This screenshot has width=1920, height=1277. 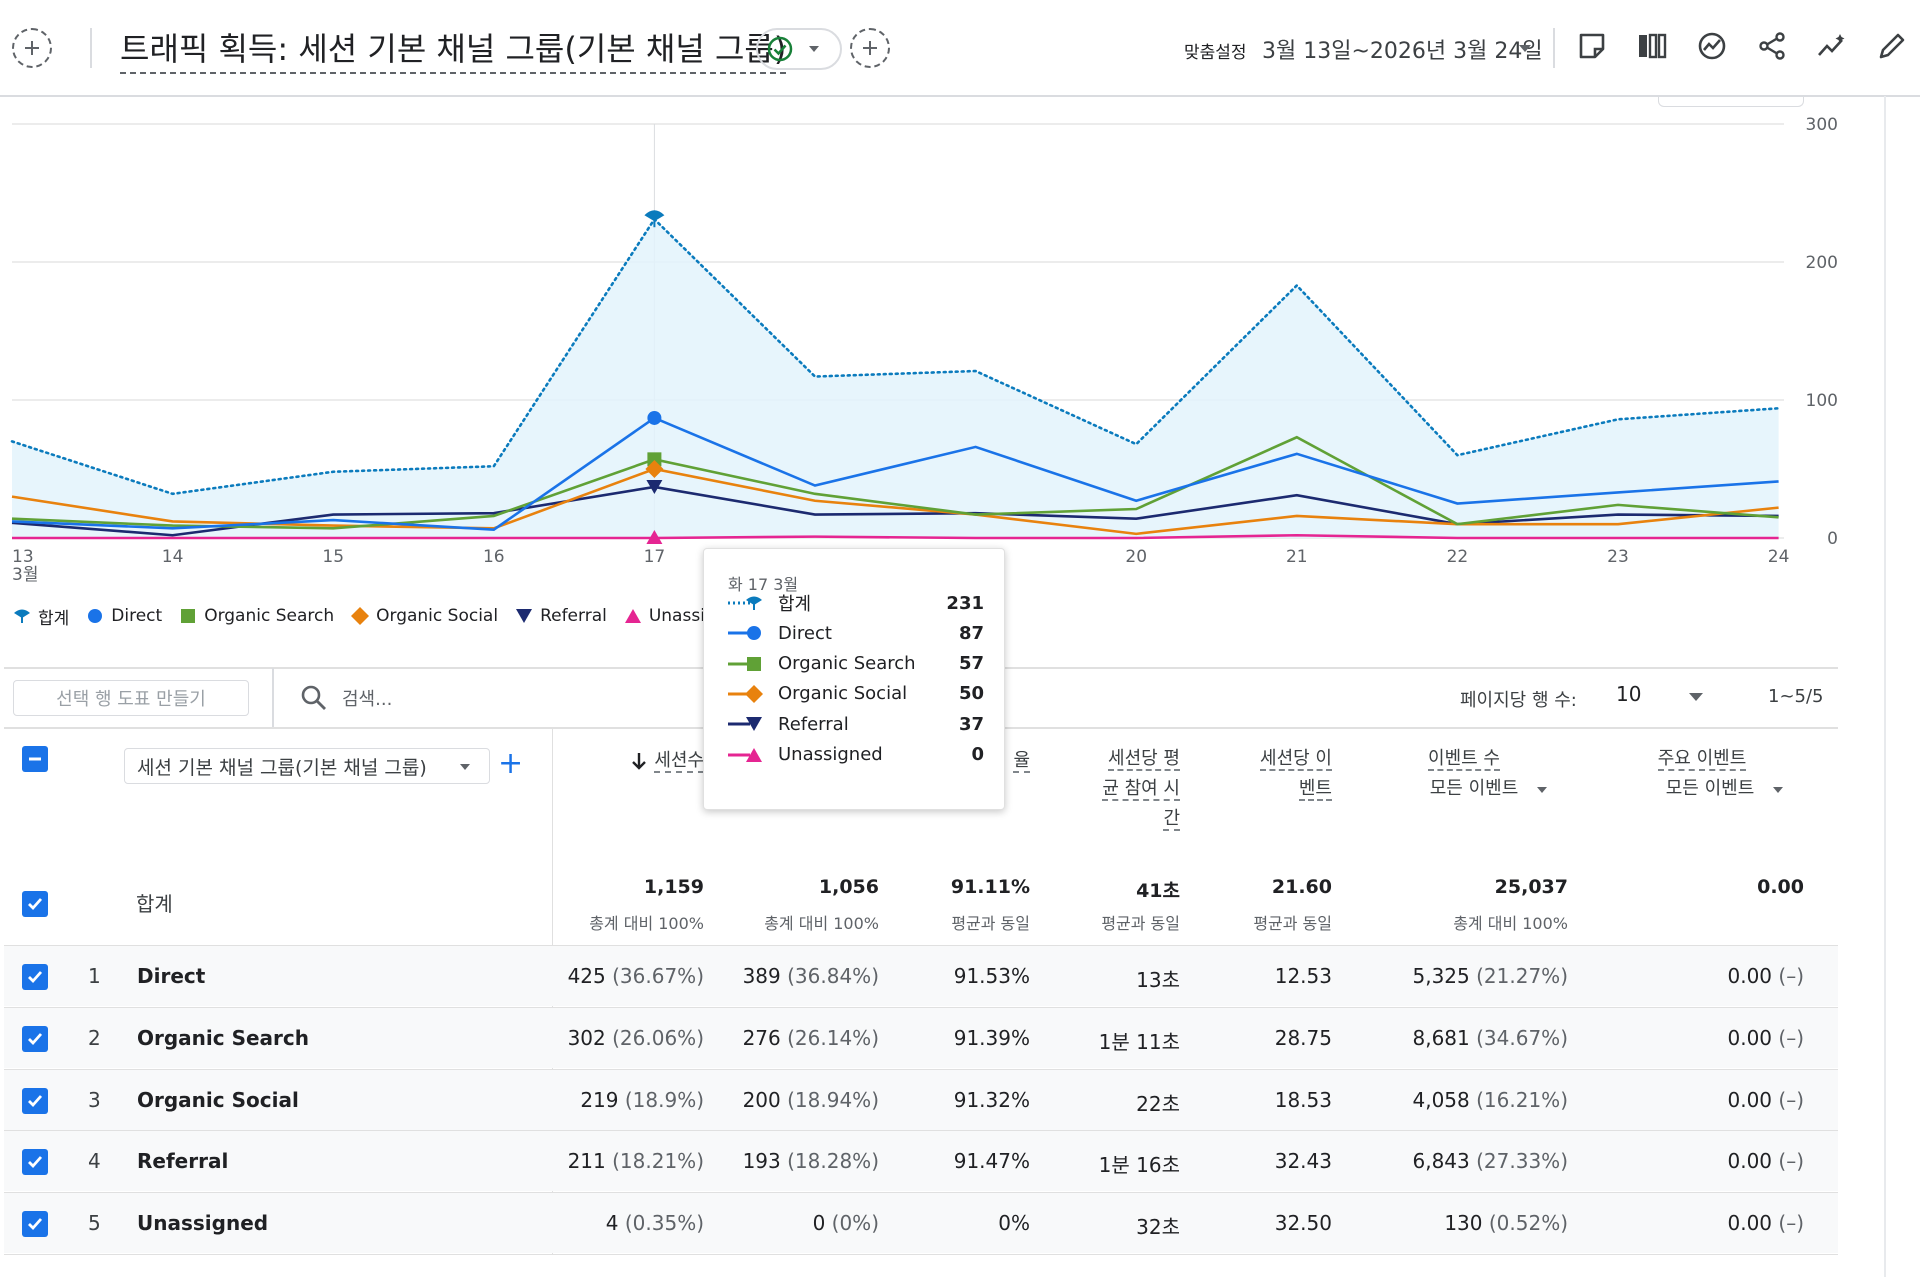 What do you see at coordinates (1139, 1165) in the screenshot?
I see `cell-avg-engagement-time: 1분 16초` at bounding box center [1139, 1165].